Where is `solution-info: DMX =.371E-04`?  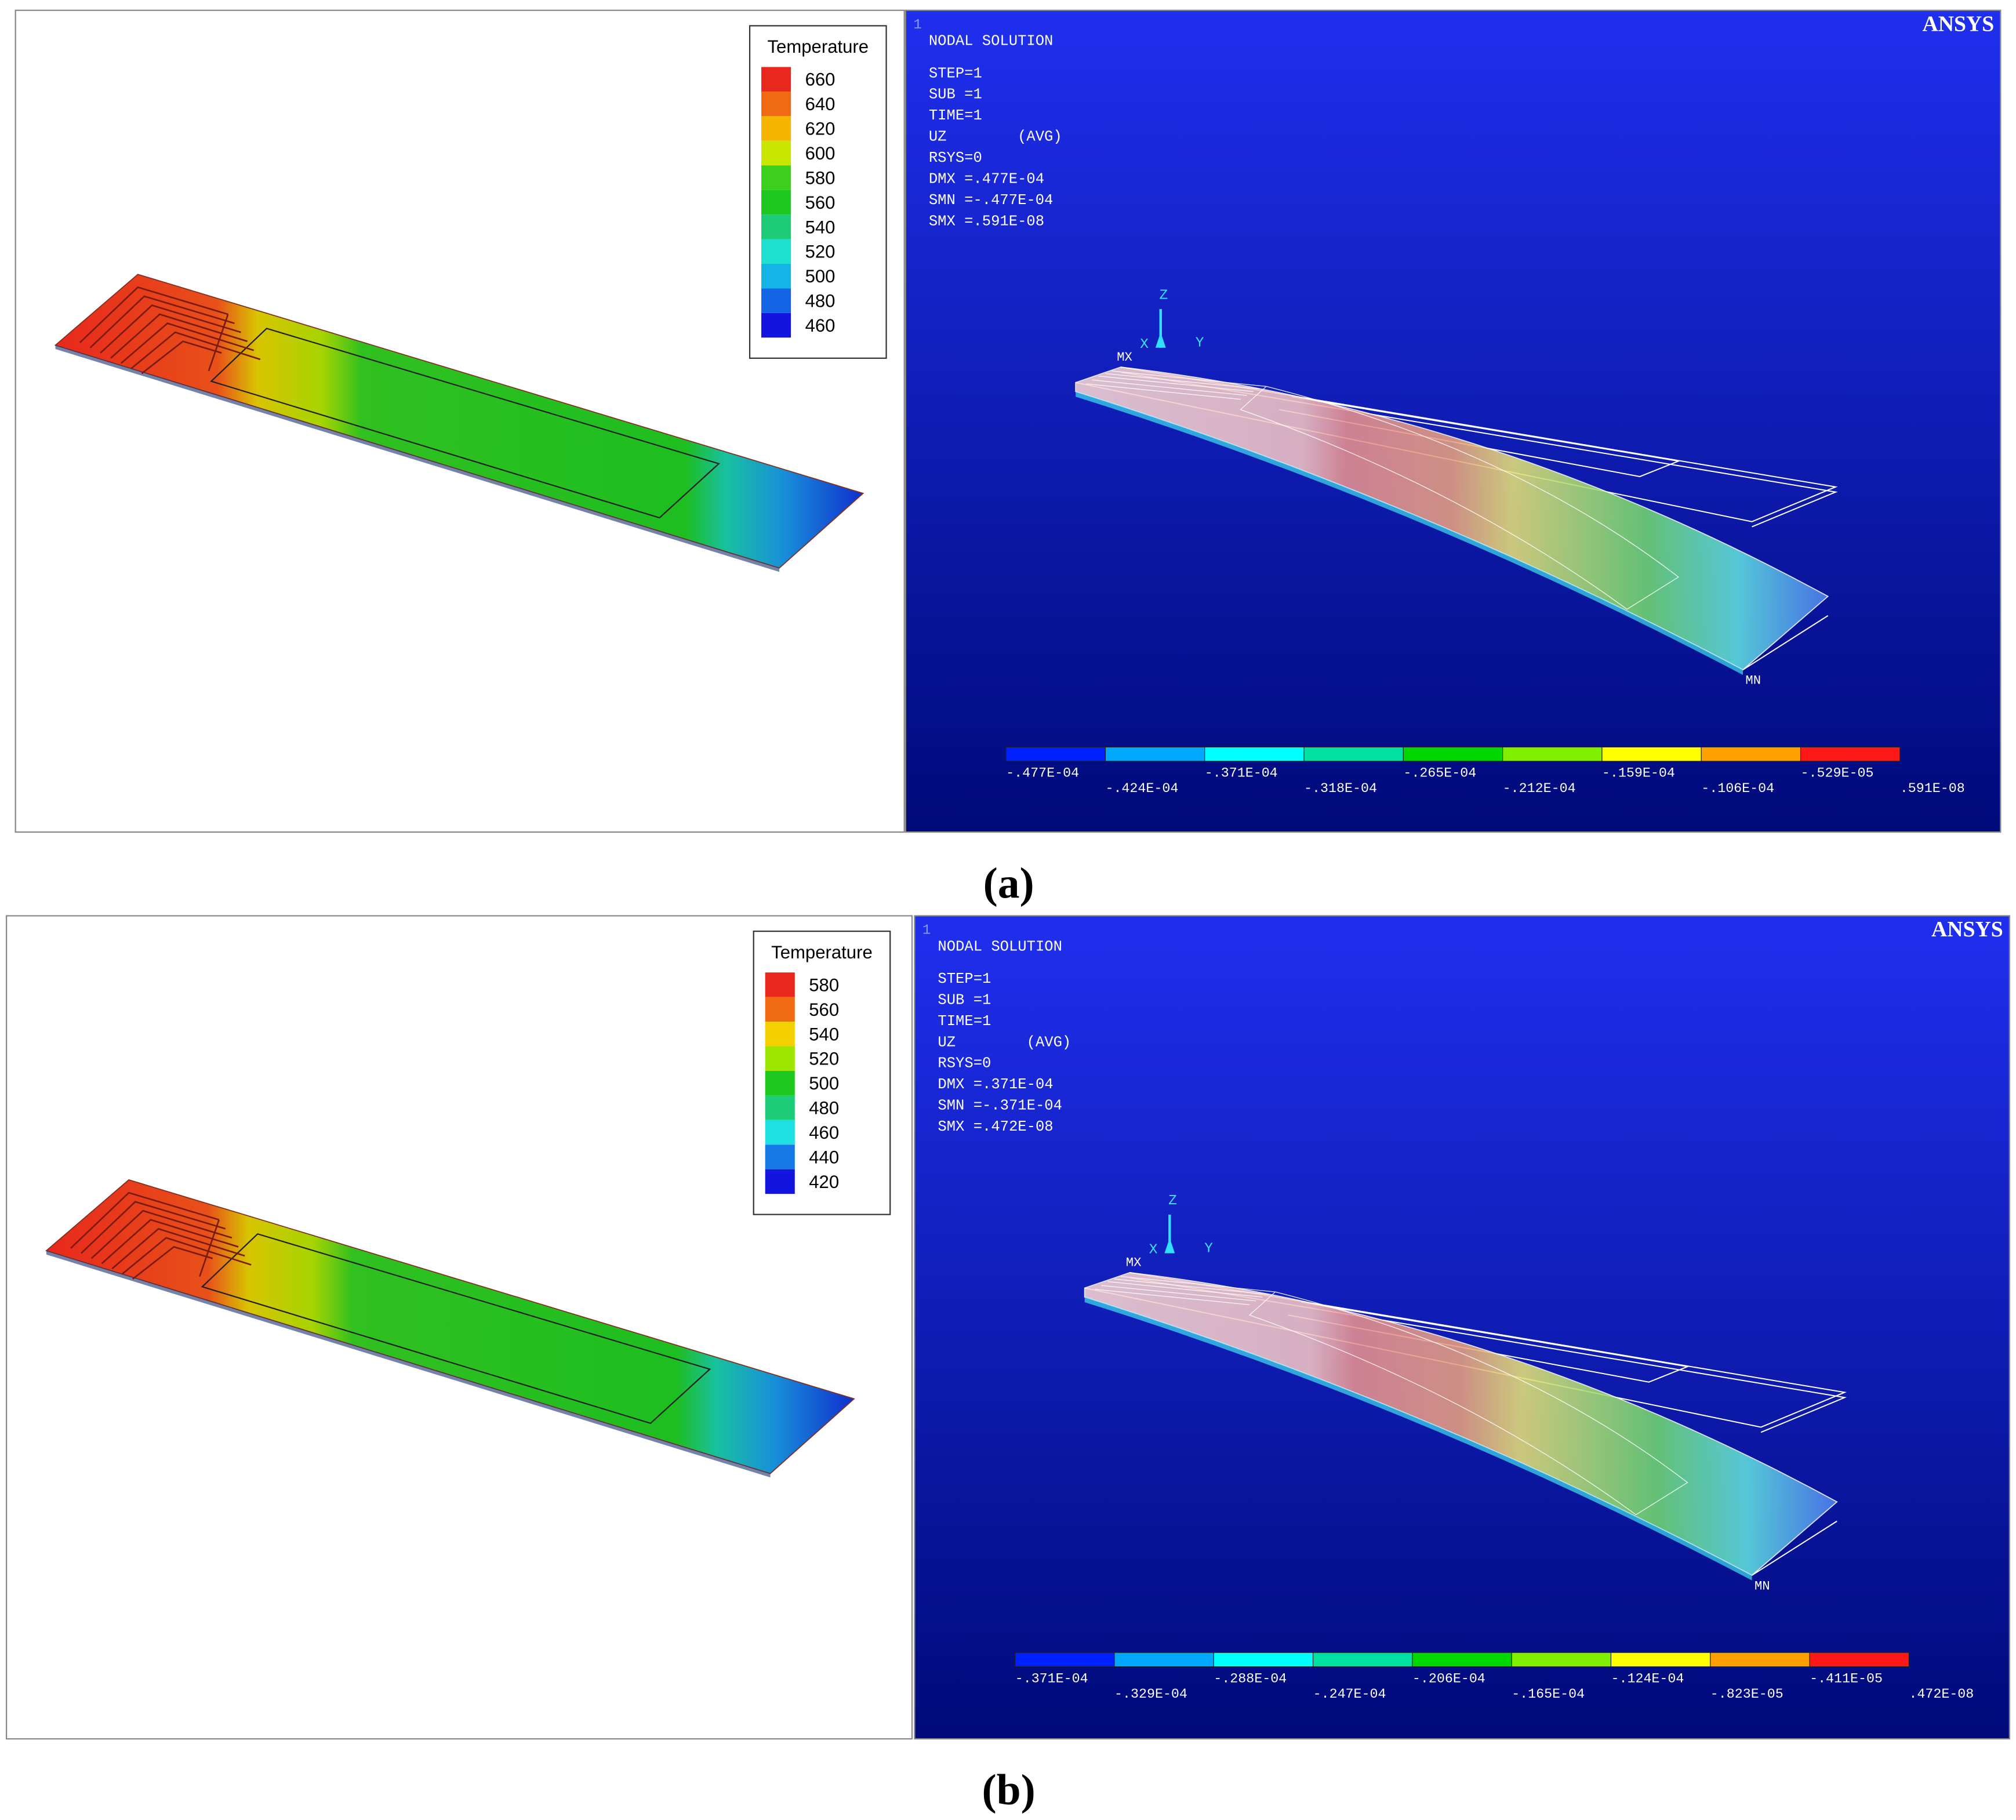 solution-info: DMX =.371E-04 is located at coordinates (995, 1084).